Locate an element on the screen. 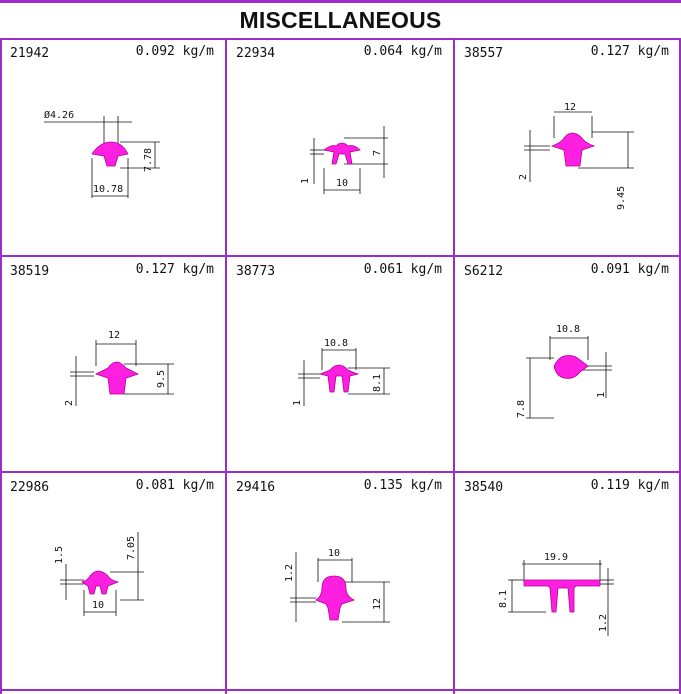 The width and height of the screenshot is (681, 694). profile-cell-38540: 38540 0.119 kg/m 19.9 8.1 1.2 is located at coordinates (567, 581).